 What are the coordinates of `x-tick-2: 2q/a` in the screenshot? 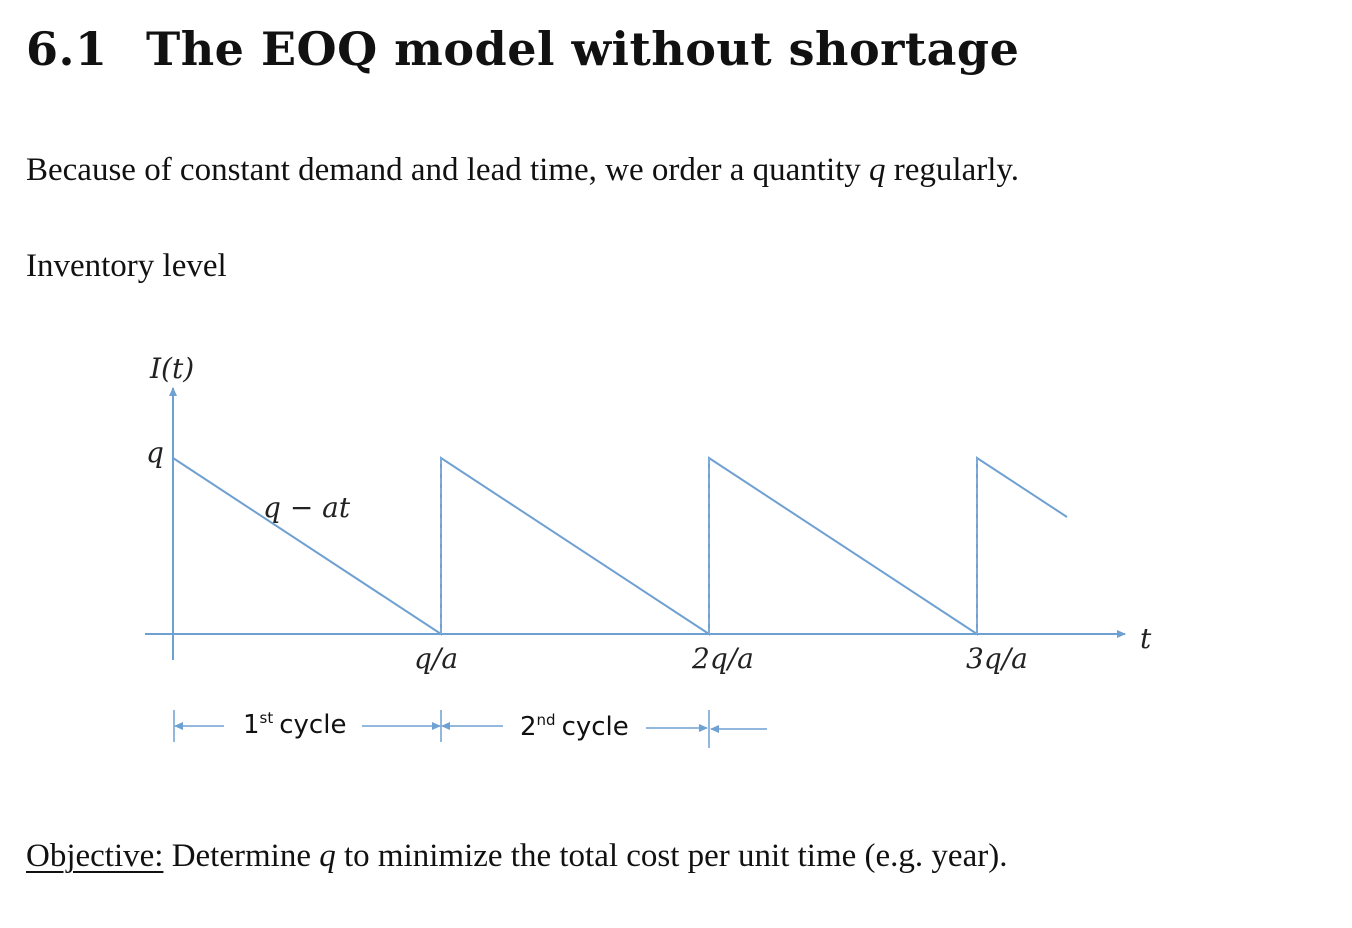 It's located at (722, 658).